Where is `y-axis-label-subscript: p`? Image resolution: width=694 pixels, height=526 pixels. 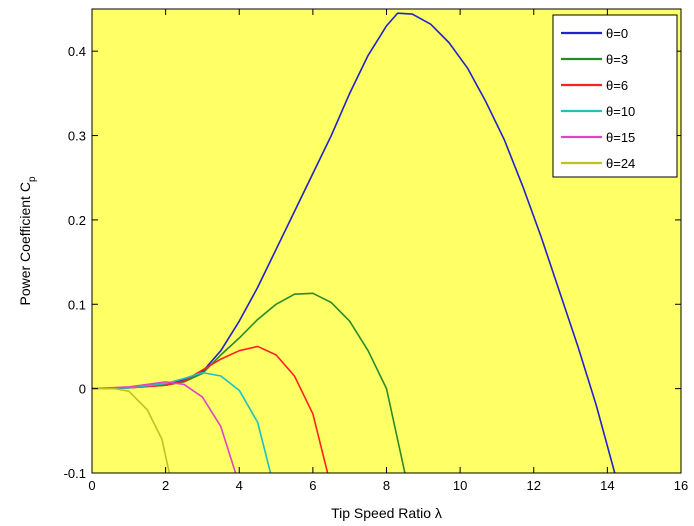 y-axis-label-subscript: p is located at coordinates (32, 179).